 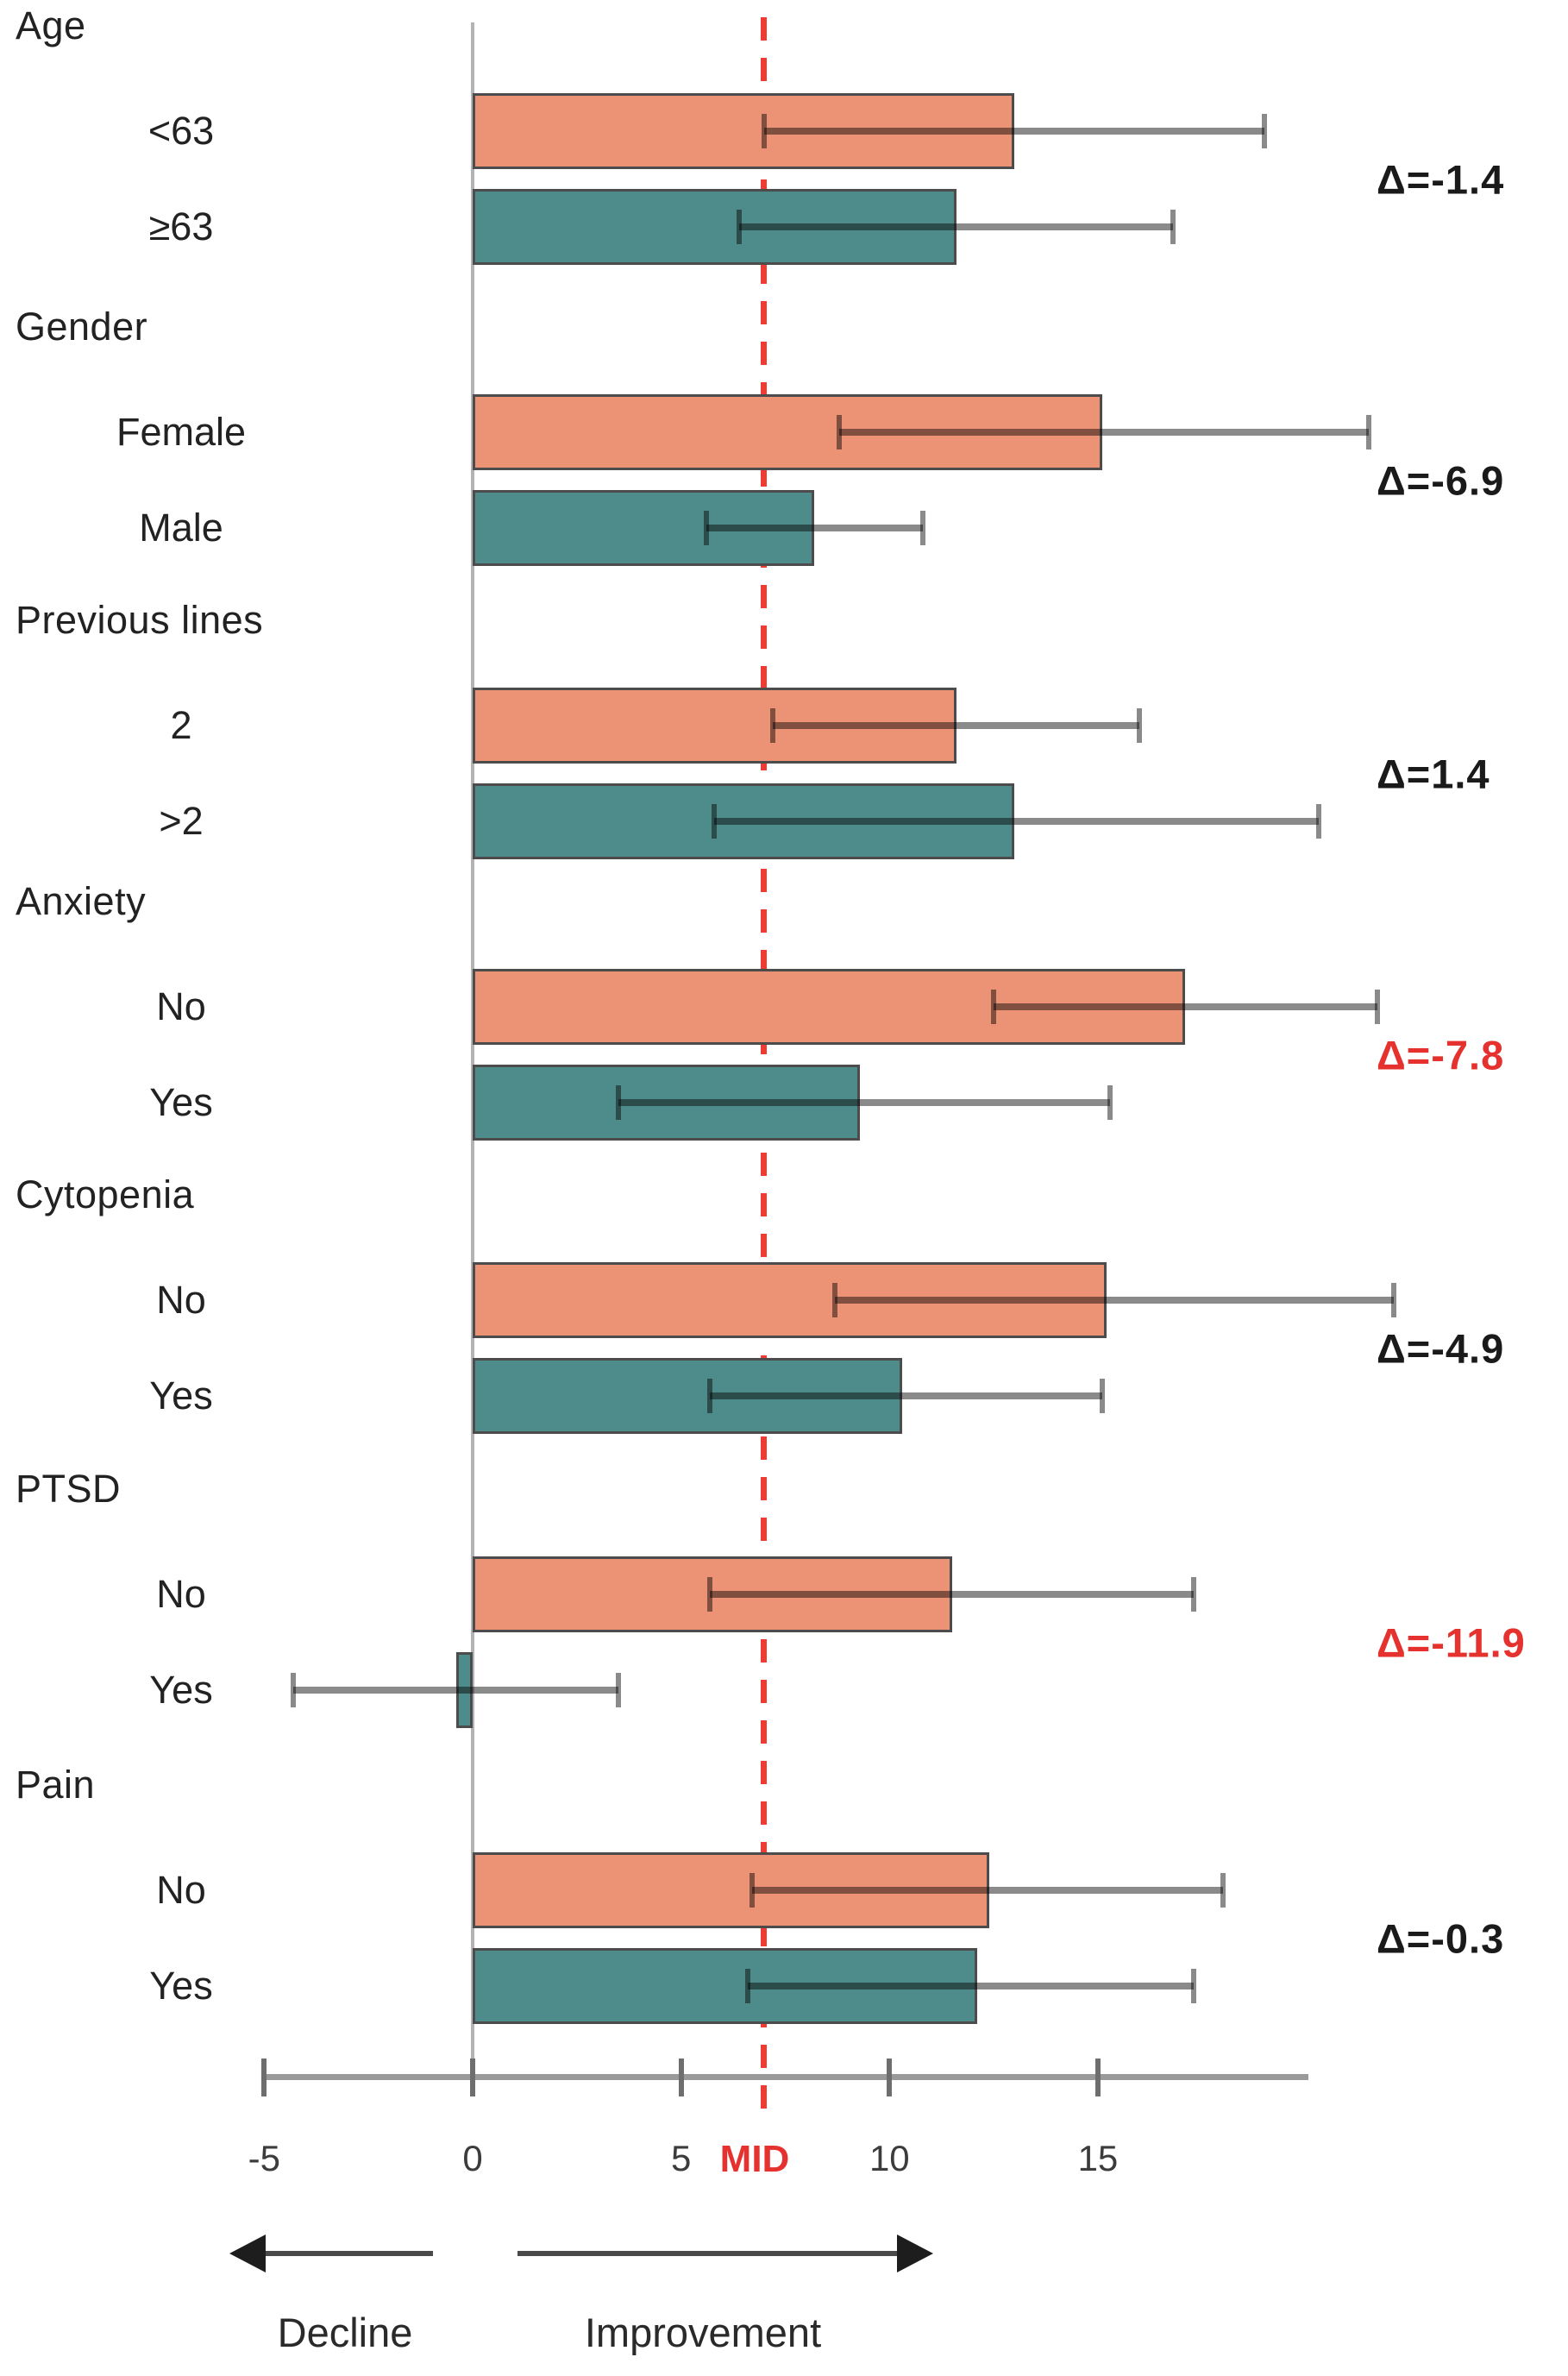 I want to click on row-label: ≥63, so click(x=181, y=226).